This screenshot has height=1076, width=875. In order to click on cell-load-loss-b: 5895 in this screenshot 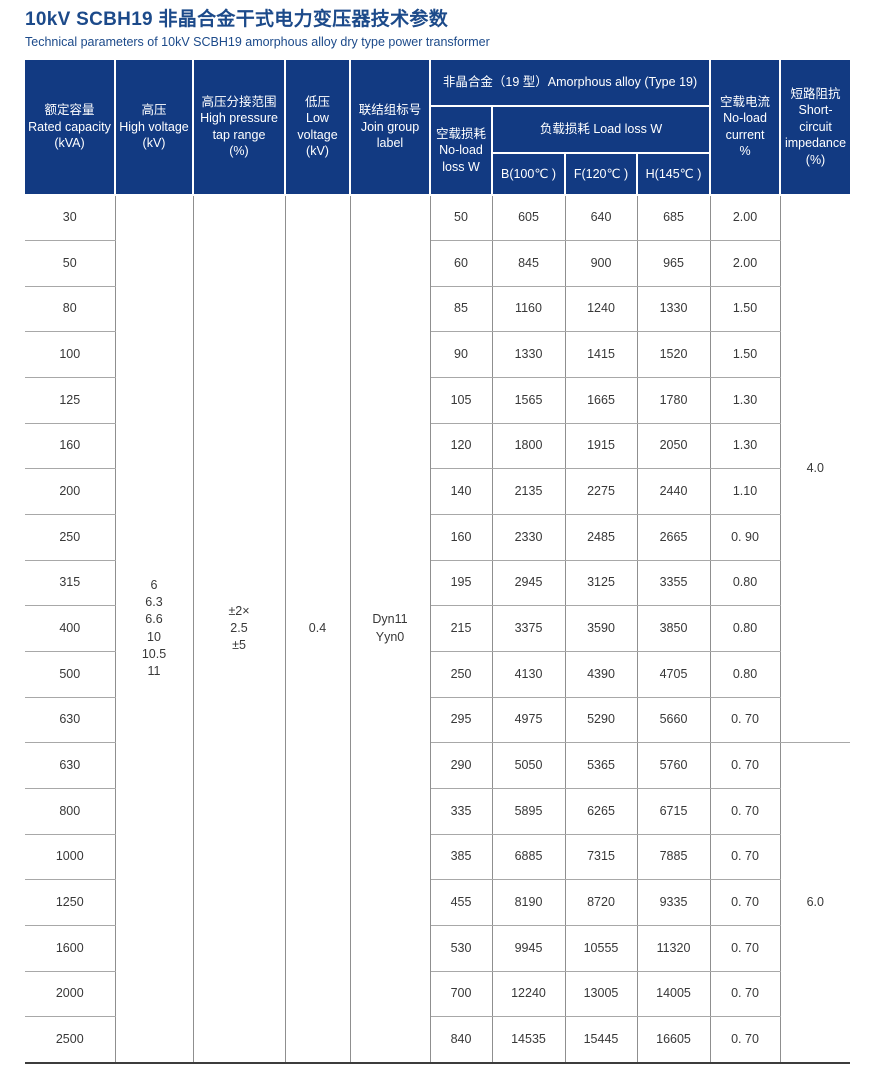, I will do `click(529, 811)`.